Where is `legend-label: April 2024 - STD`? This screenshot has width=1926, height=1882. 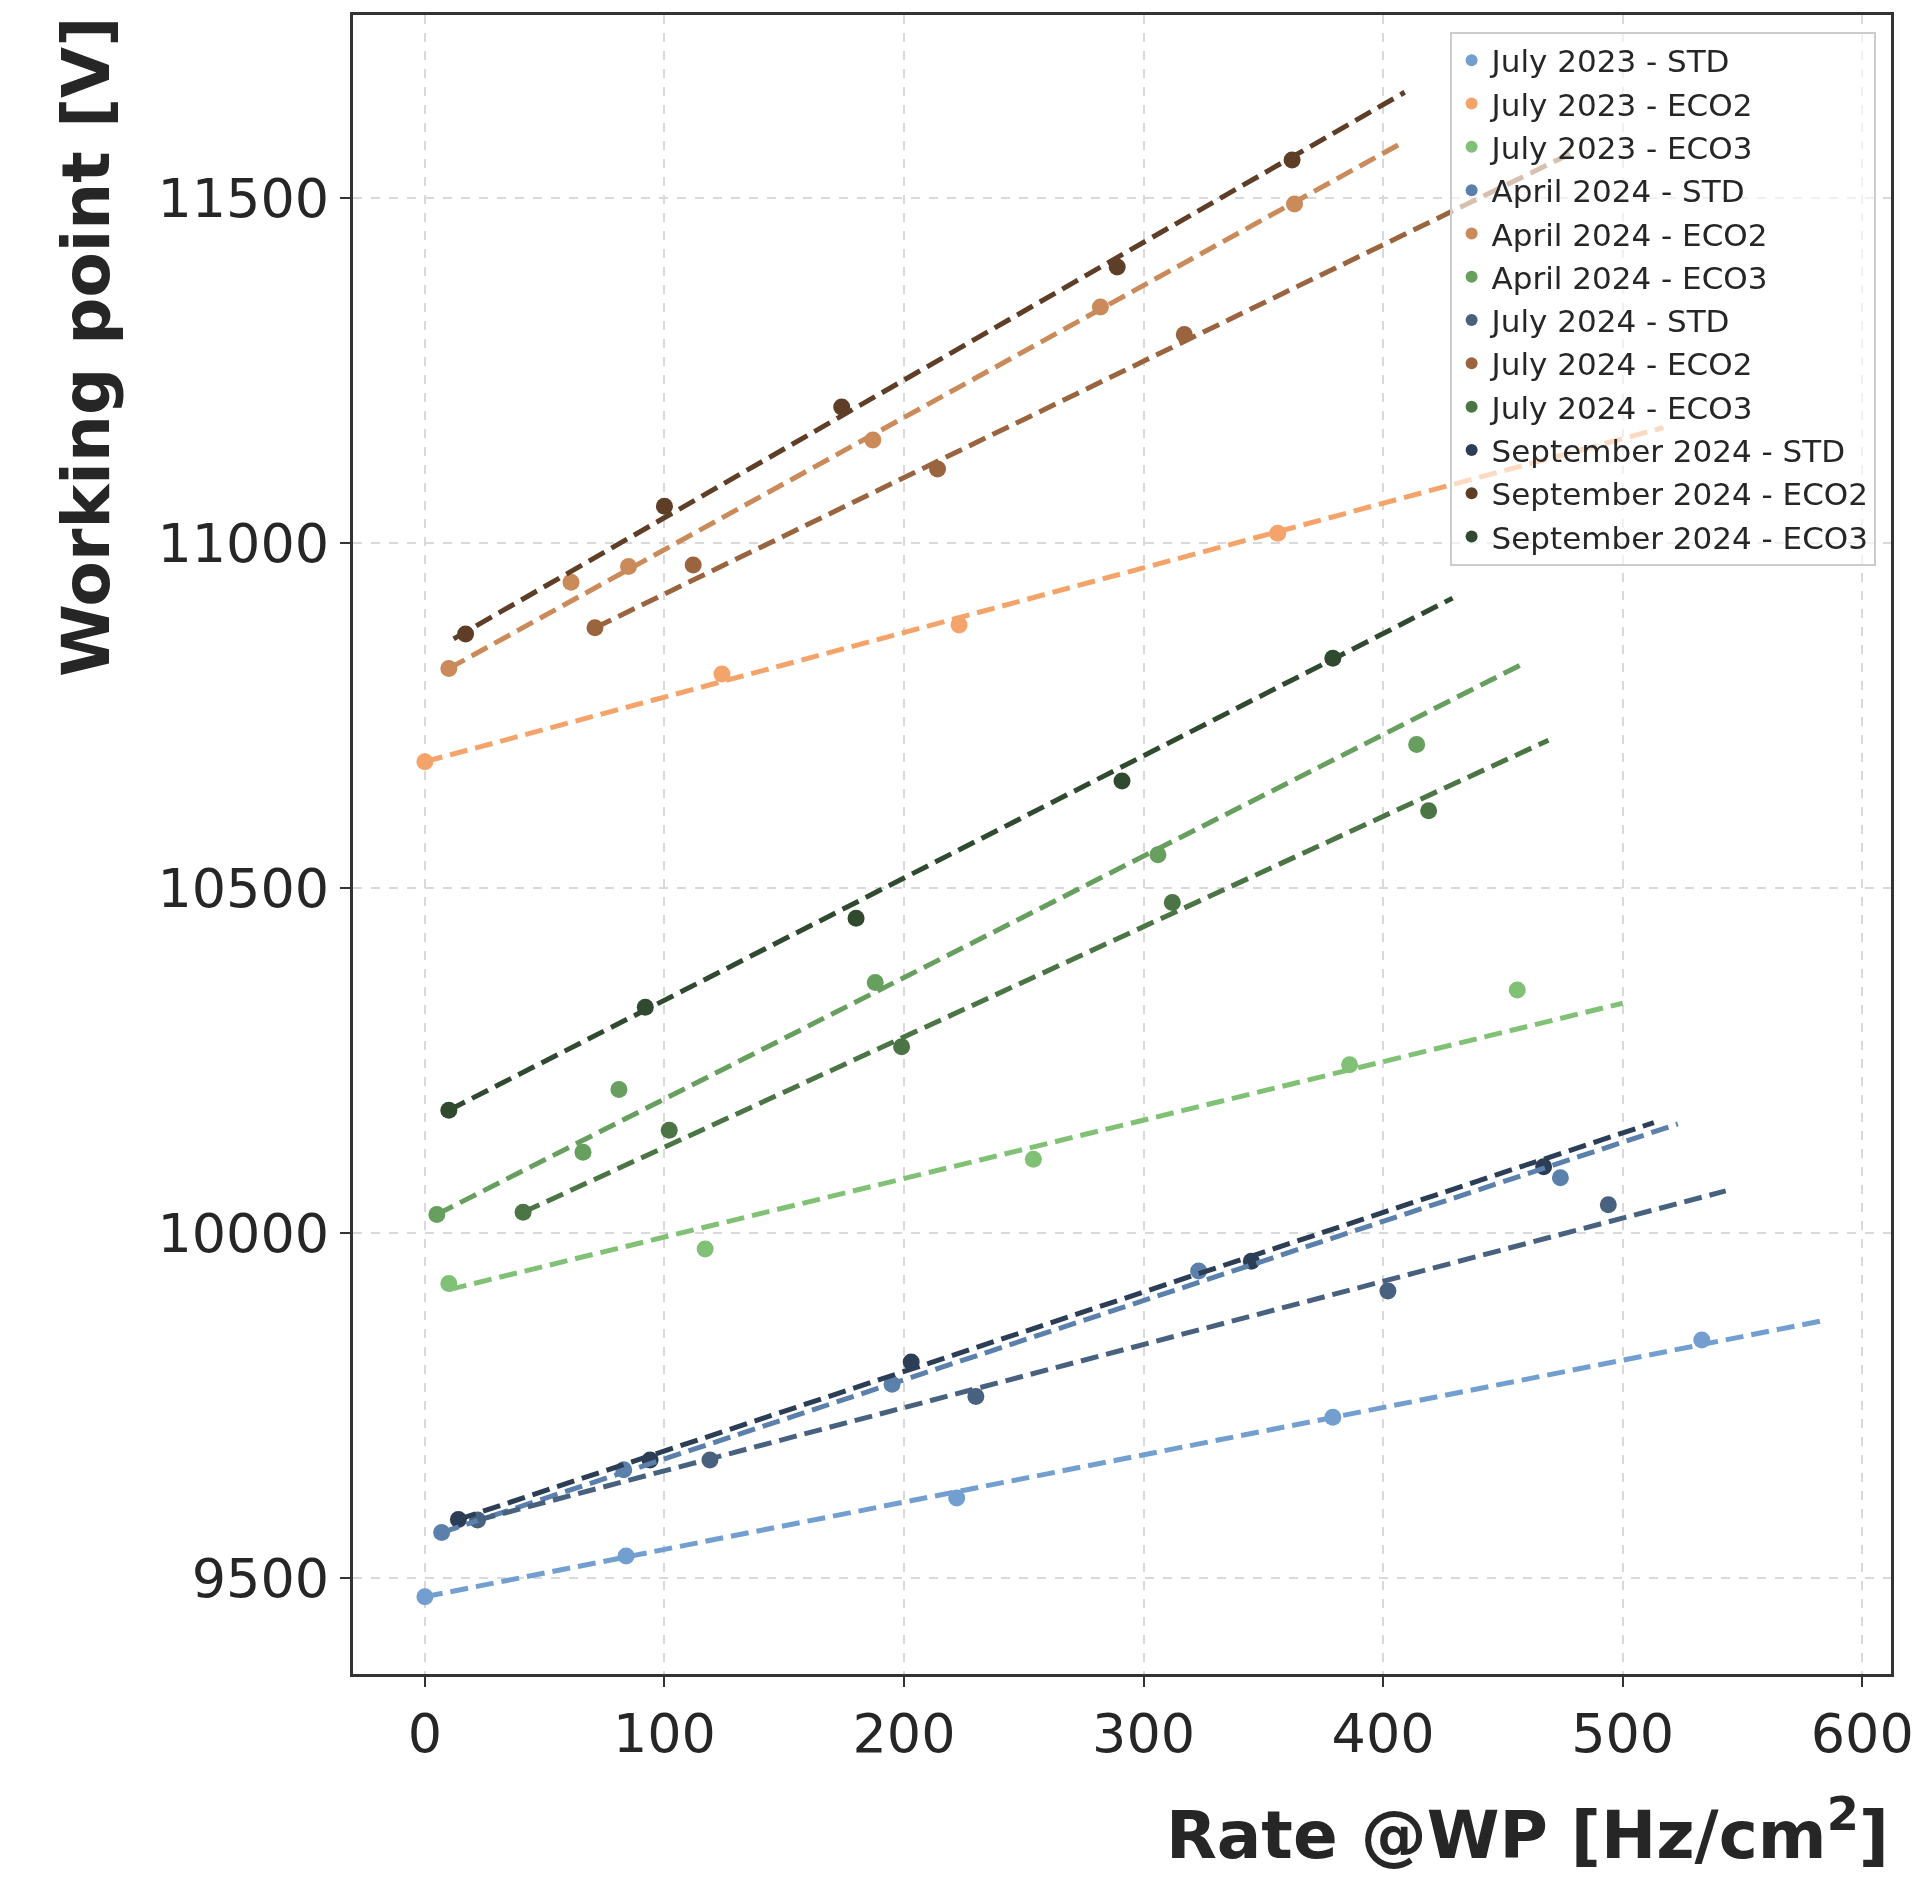 legend-label: April 2024 - STD is located at coordinates (1618, 191).